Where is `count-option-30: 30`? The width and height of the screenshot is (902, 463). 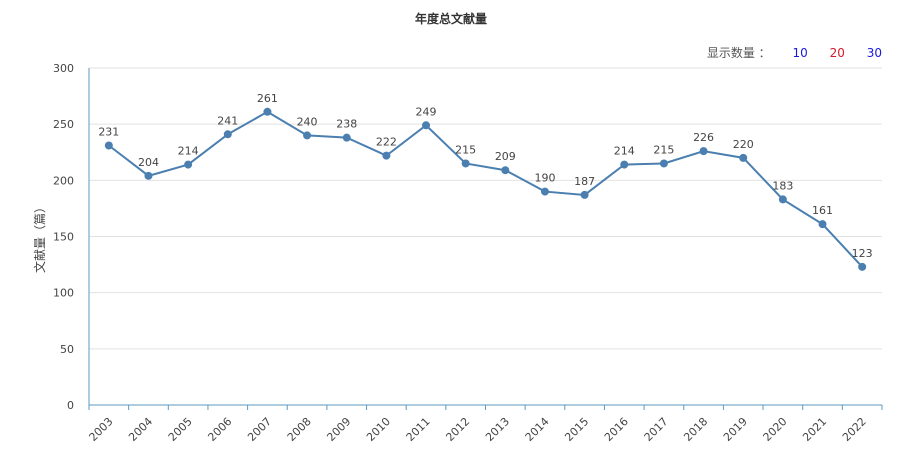
count-option-30: 30 is located at coordinates (874, 53).